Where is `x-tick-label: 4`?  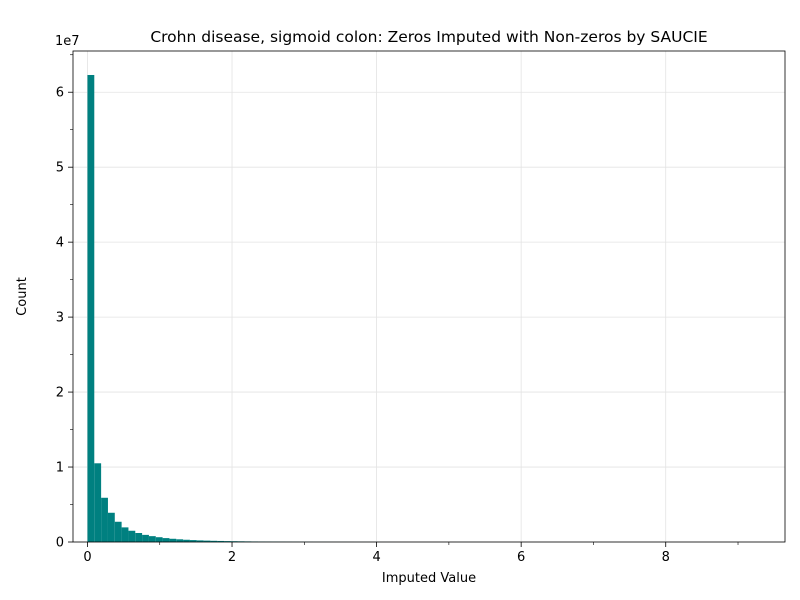
x-tick-label: 4 is located at coordinates (376, 557).